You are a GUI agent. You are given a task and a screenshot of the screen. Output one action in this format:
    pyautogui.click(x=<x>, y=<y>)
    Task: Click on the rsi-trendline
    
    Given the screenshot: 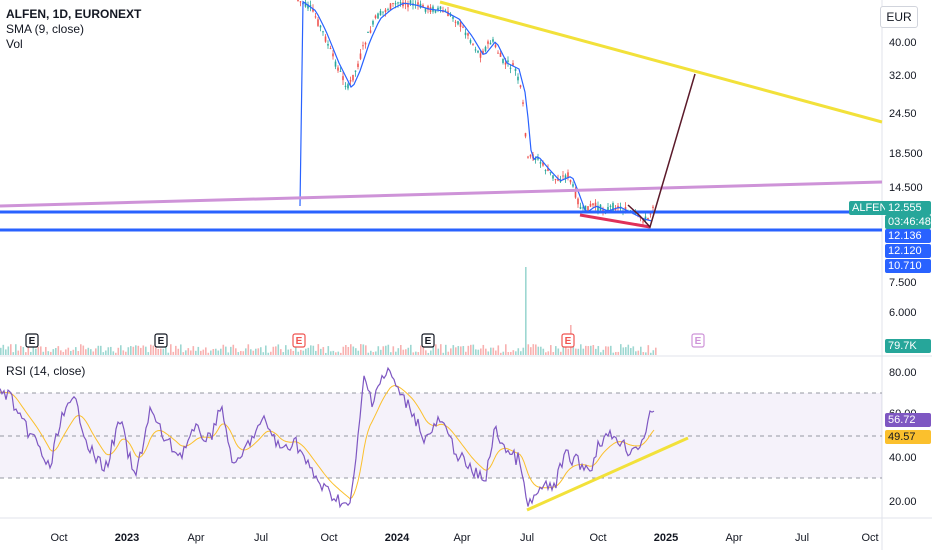 What is the action you would take?
    pyautogui.click(x=607, y=474)
    